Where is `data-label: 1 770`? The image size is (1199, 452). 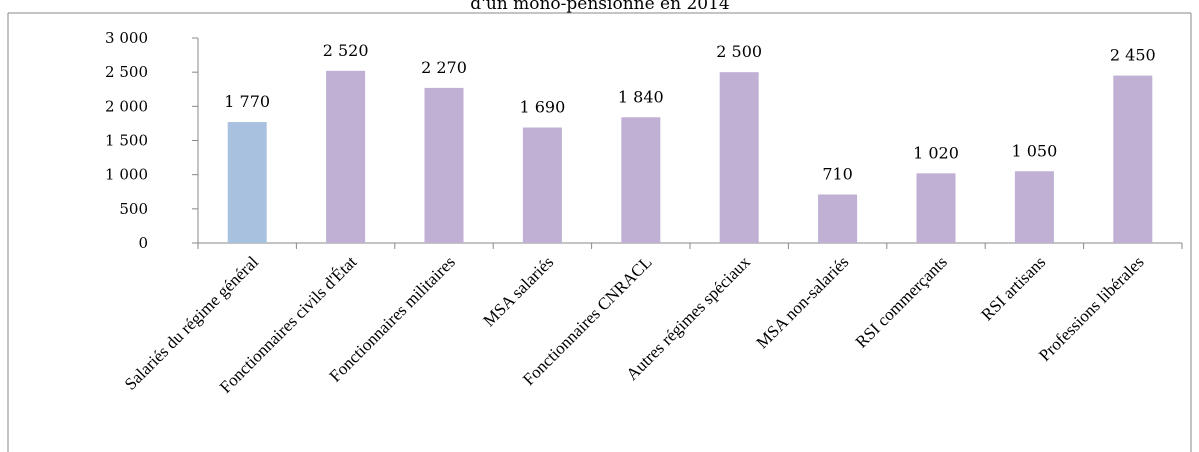 data-label: 1 770 is located at coordinates (247, 101).